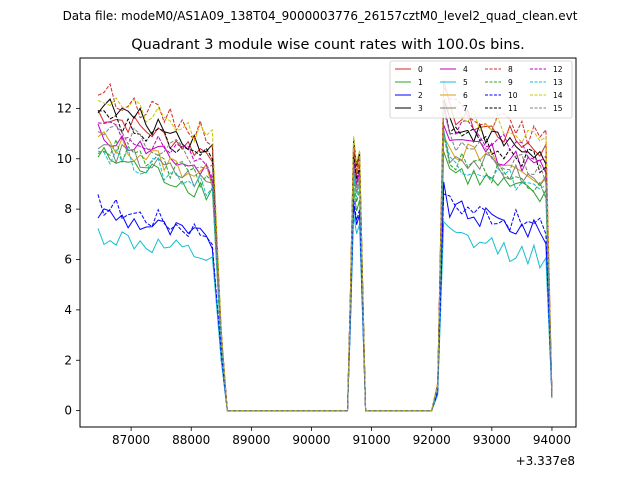 The height and width of the screenshot is (480, 640). Describe the element at coordinates (510, 82) in the screenshot. I see `legend-label-9: 9` at that location.